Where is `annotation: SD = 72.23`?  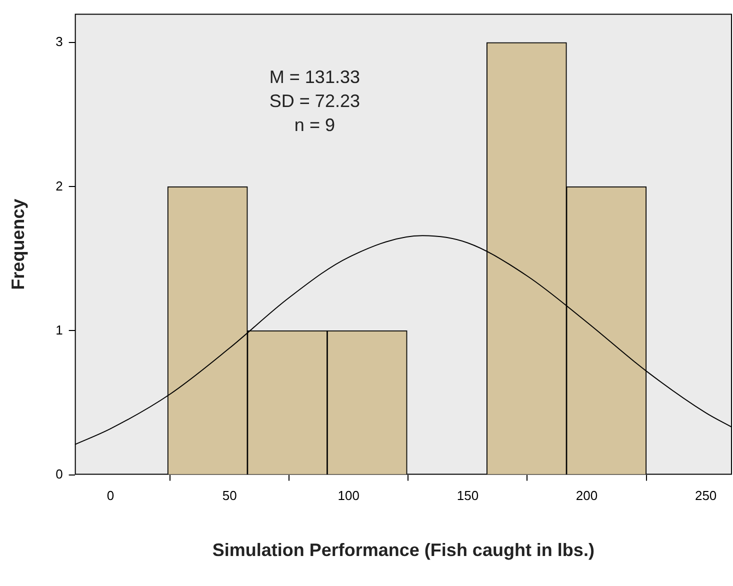 annotation: SD = 72.23 is located at coordinates (314, 100).